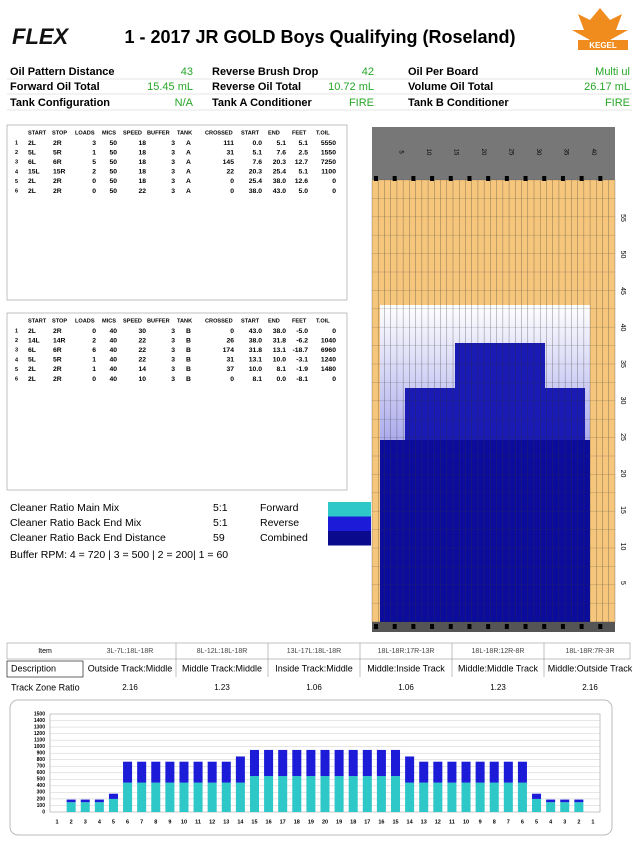  Describe the element at coordinates (169, 822) in the screenshot. I see `x-tick-label: 9` at that location.